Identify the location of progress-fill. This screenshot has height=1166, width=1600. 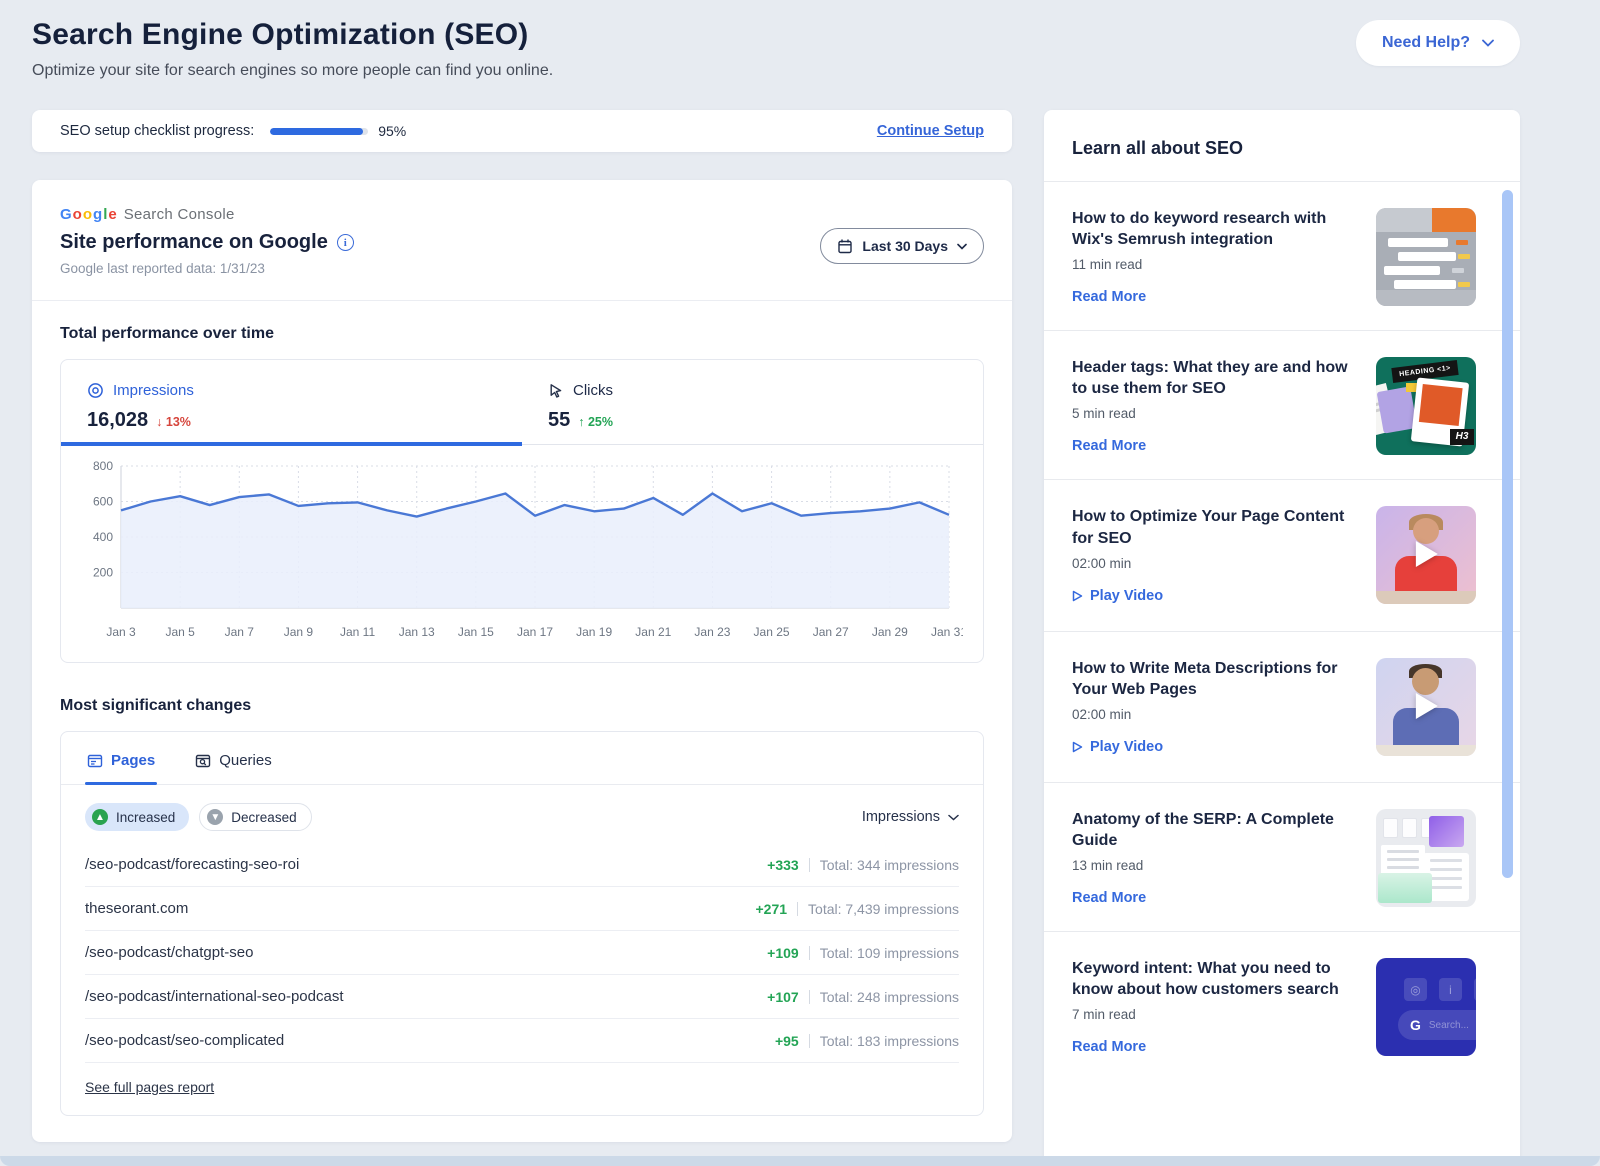
(317, 131).